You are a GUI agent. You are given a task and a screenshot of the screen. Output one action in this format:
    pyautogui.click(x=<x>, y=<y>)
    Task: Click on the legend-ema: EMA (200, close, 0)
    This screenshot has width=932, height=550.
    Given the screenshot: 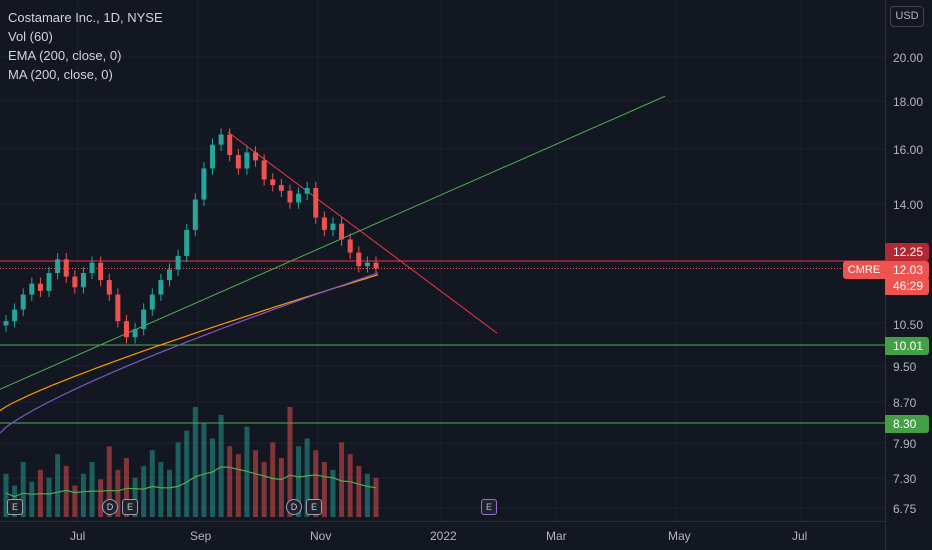 What is the action you would take?
    pyautogui.click(x=65, y=55)
    